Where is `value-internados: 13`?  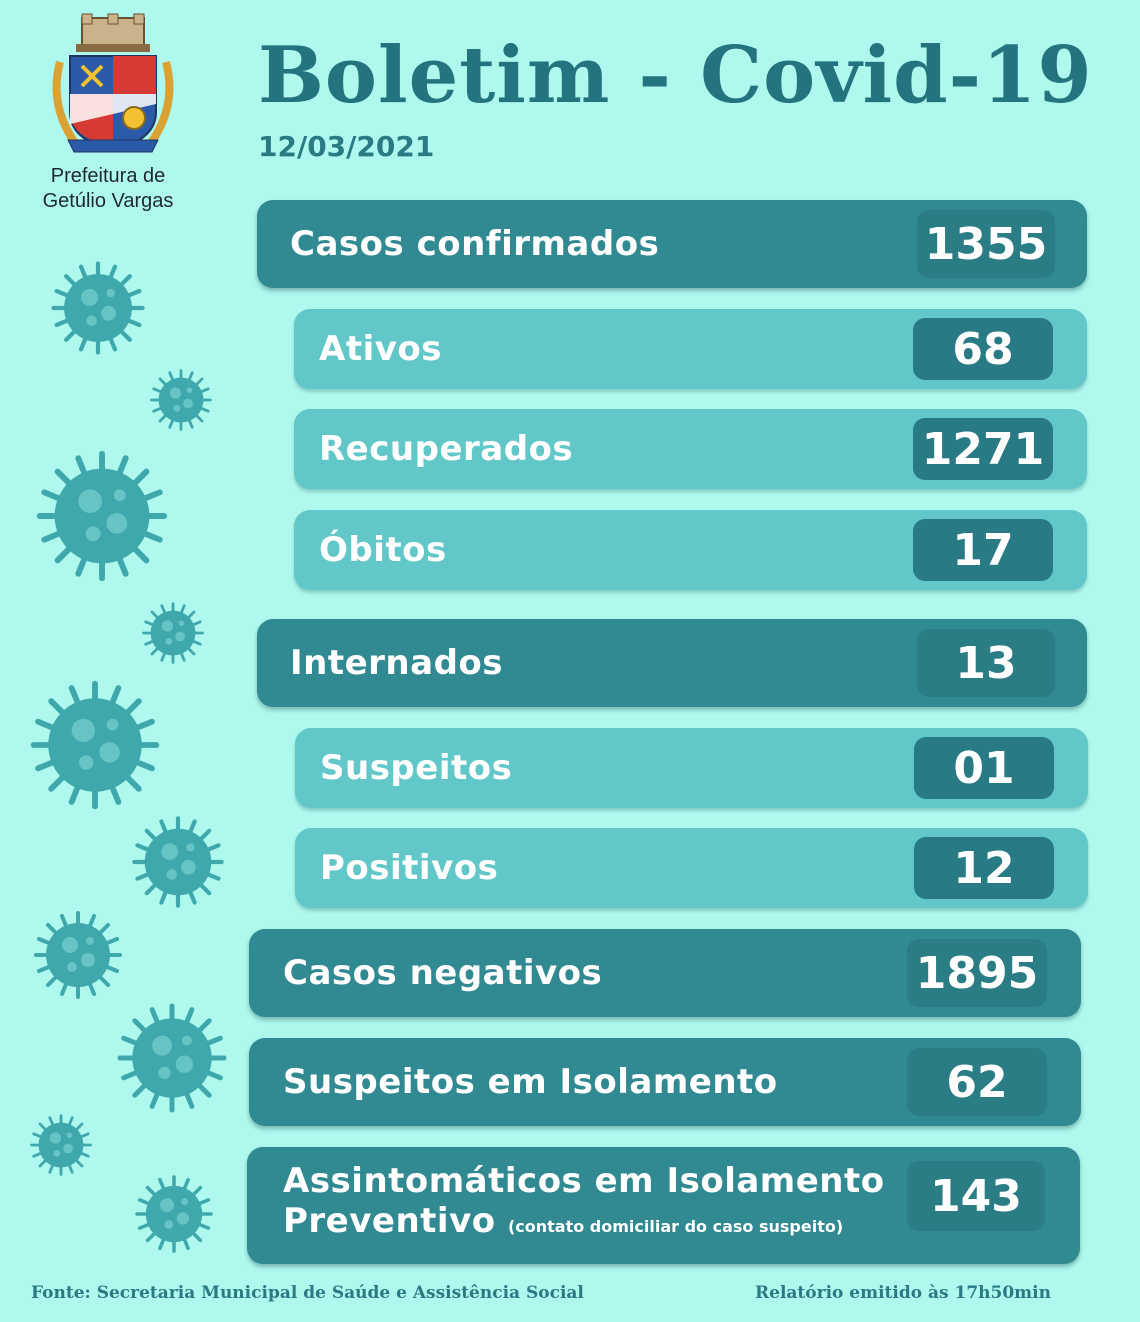 value-internados: 13 is located at coordinates (986, 663).